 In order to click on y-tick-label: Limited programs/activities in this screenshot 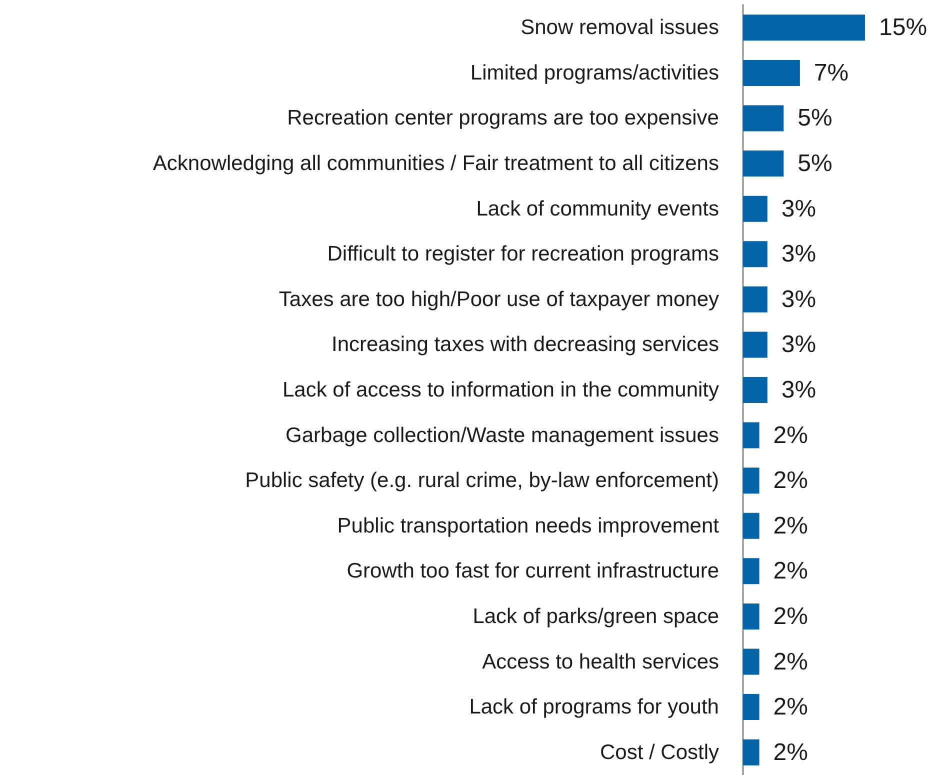, I will do `click(594, 72)`.